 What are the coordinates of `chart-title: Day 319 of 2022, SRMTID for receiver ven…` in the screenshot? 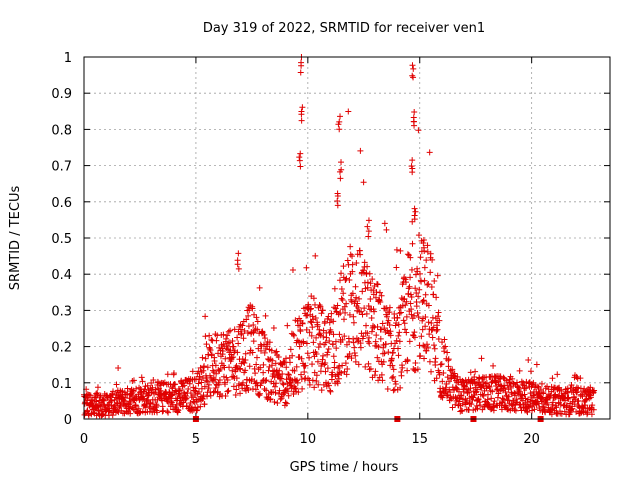 It's located at (344, 28).